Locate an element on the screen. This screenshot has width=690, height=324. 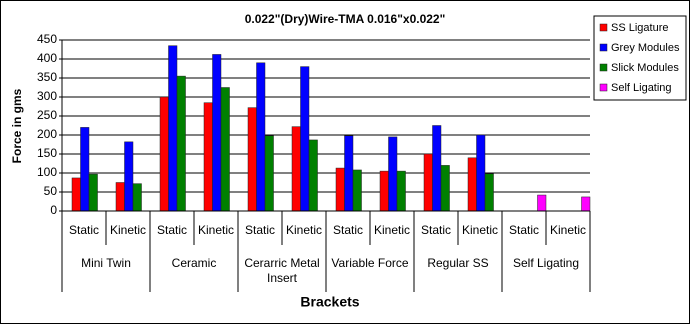
y-tick-label: 100 is located at coordinates (47, 172).